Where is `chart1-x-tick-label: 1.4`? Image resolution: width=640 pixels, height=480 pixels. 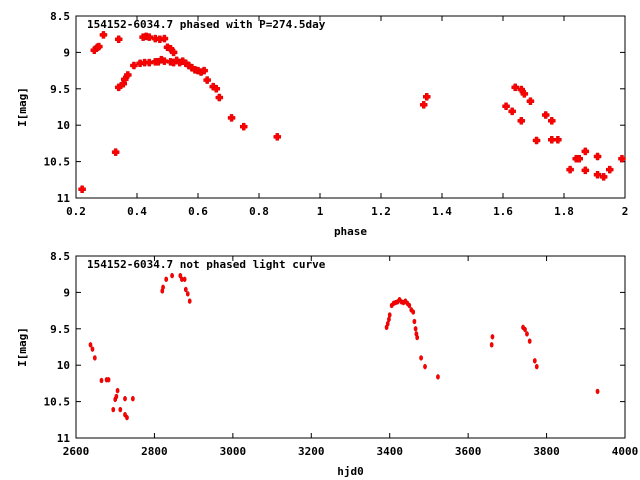 chart1-x-tick-label: 1.4 is located at coordinates (442, 211).